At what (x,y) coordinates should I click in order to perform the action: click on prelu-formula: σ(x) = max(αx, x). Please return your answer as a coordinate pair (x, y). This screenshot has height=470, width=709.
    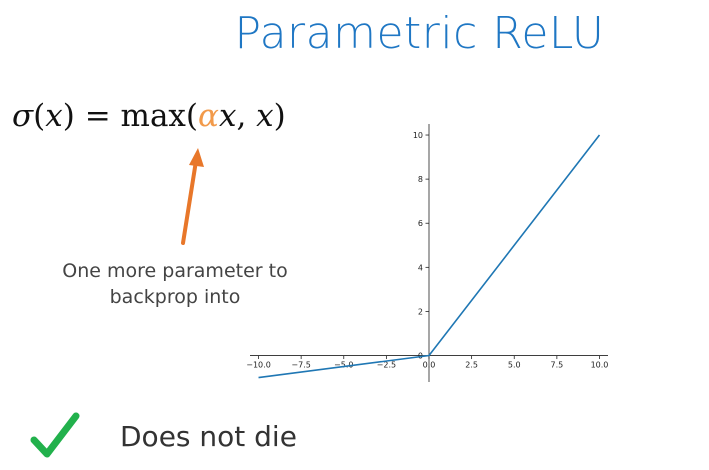
    Looking at the image, I should click on (149, 116).